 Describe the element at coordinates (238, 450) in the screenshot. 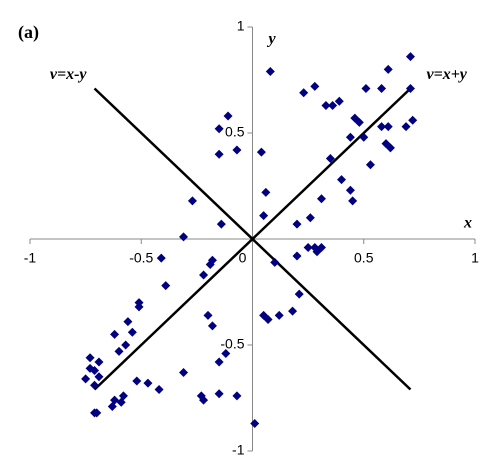

I see `y-tick-label: -1` at that location.